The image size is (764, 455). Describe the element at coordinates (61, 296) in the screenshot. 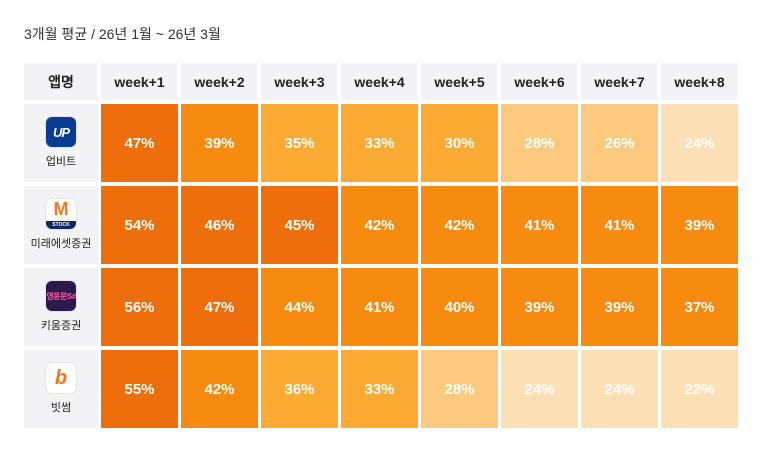

I see `kiwoom-logo-icon: 영웅문S#` at that location.